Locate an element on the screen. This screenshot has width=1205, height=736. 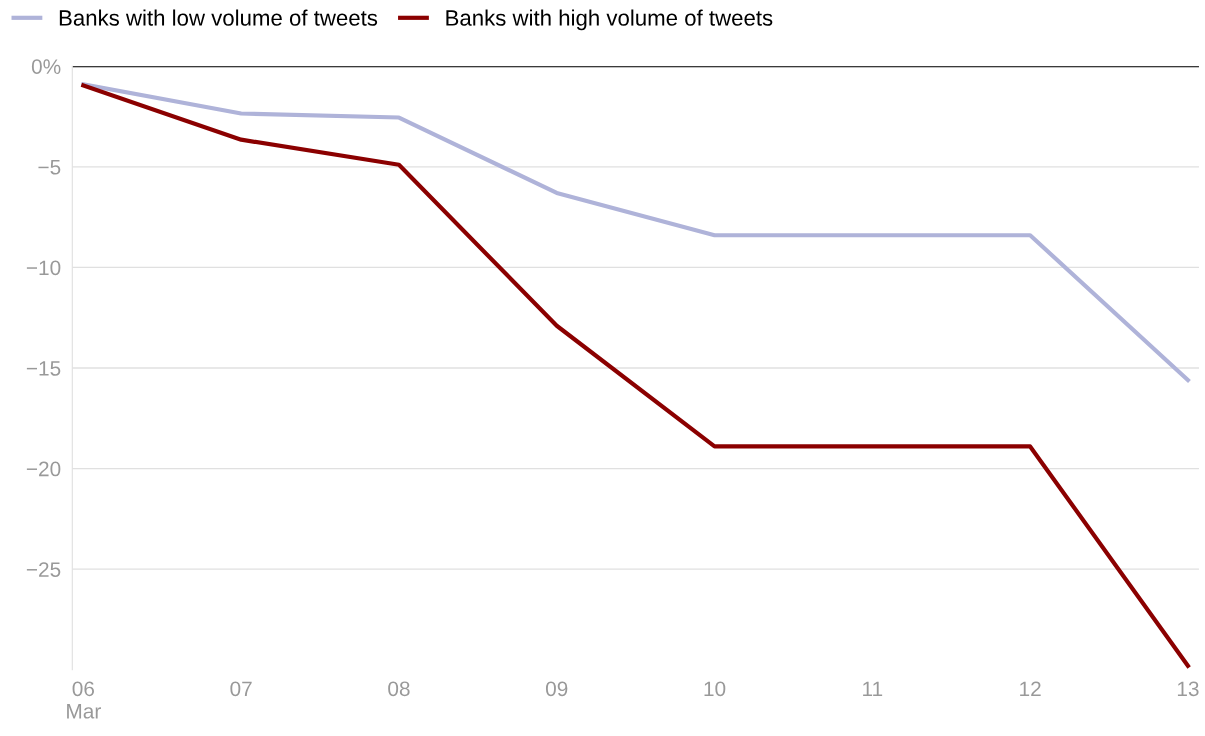
x-tick-label: 13 is located at coordinates (1188, 689).